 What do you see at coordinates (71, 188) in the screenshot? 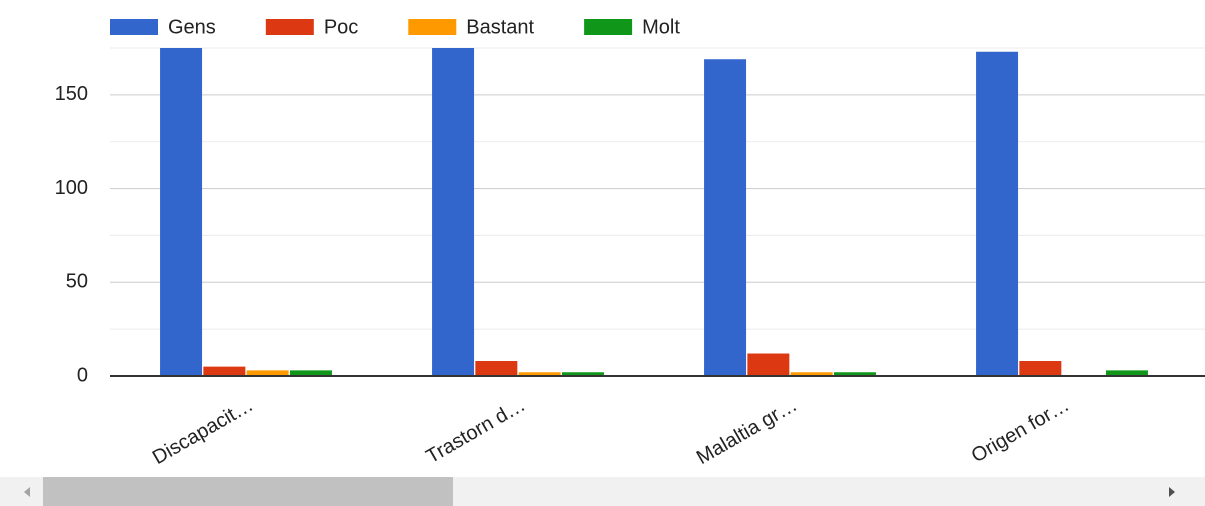
I see `y-tick-label: 100` at bounding box center [71, 188].